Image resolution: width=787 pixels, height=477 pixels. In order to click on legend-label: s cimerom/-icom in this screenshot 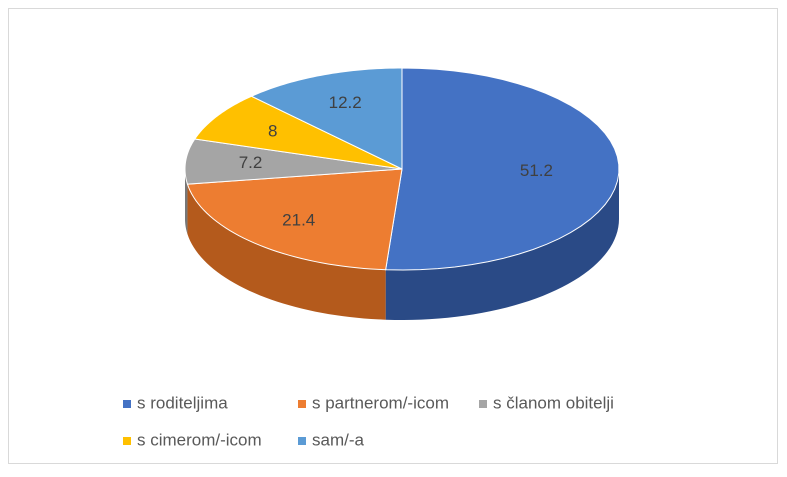, I will do `click(199, 439)`.